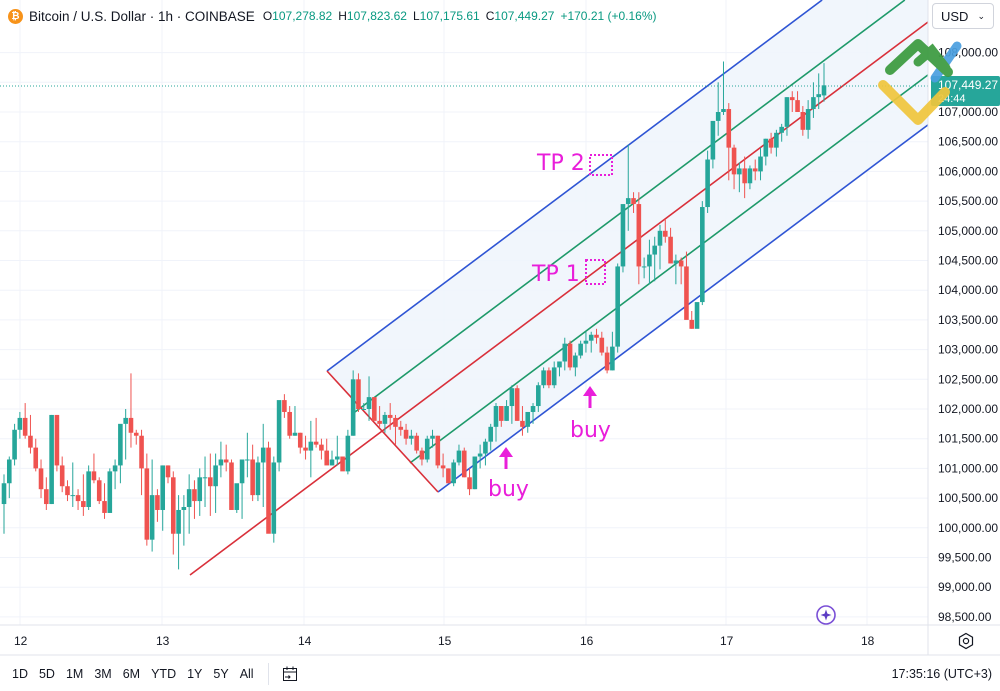 This screenshot has width=1000, height=691. I want to click on price-tick-label: 105,000.00, so click(968, 231).